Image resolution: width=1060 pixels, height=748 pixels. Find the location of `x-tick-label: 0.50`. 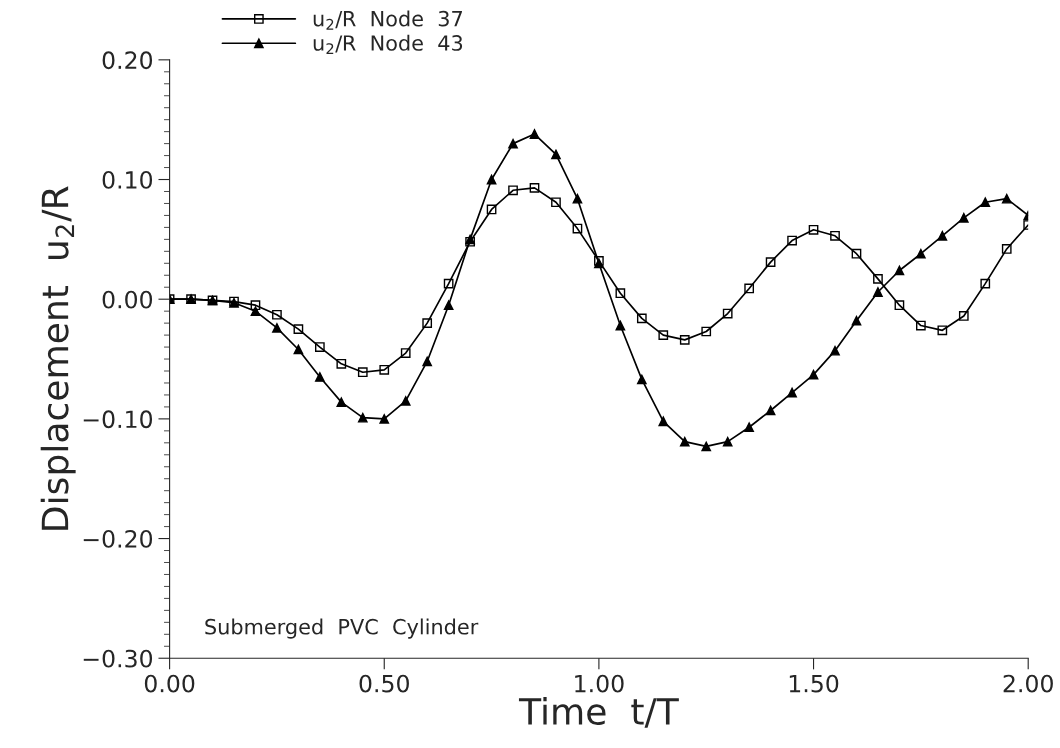

x-tick-label: 0.50 is located at coordinates (384, 683).